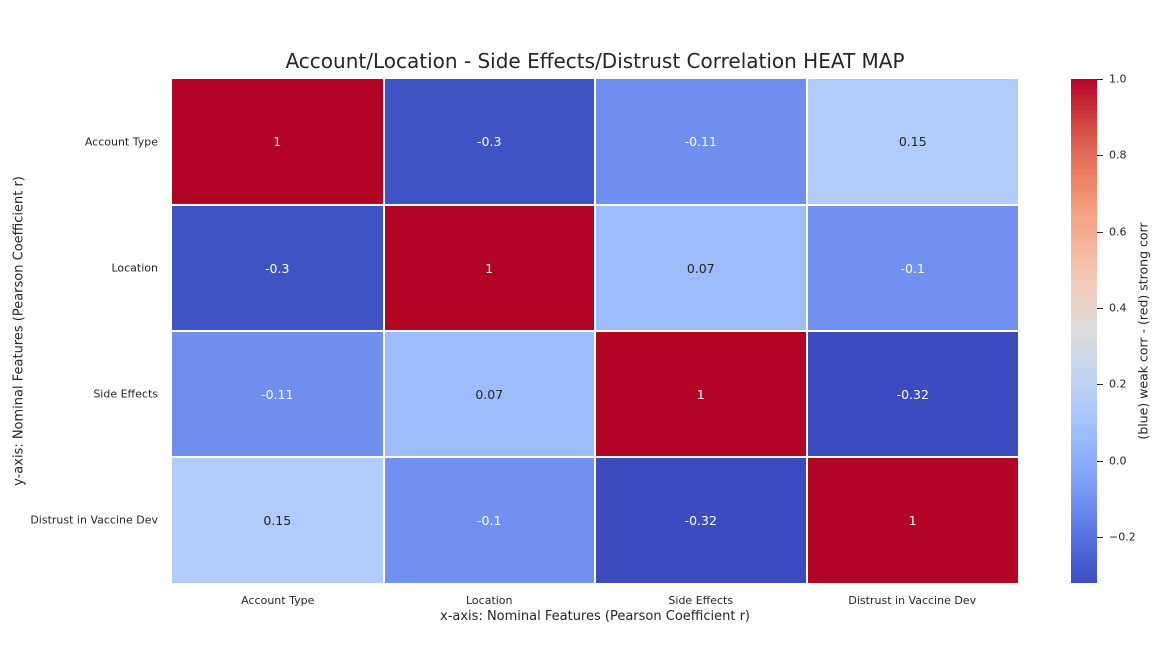 The image size is (1164, 655). What do you see at coordinates (94, 520) in the screenshot?
I see `y-tick-label: Distrust in Vaccine Dev` at bounding box center [94, 520].